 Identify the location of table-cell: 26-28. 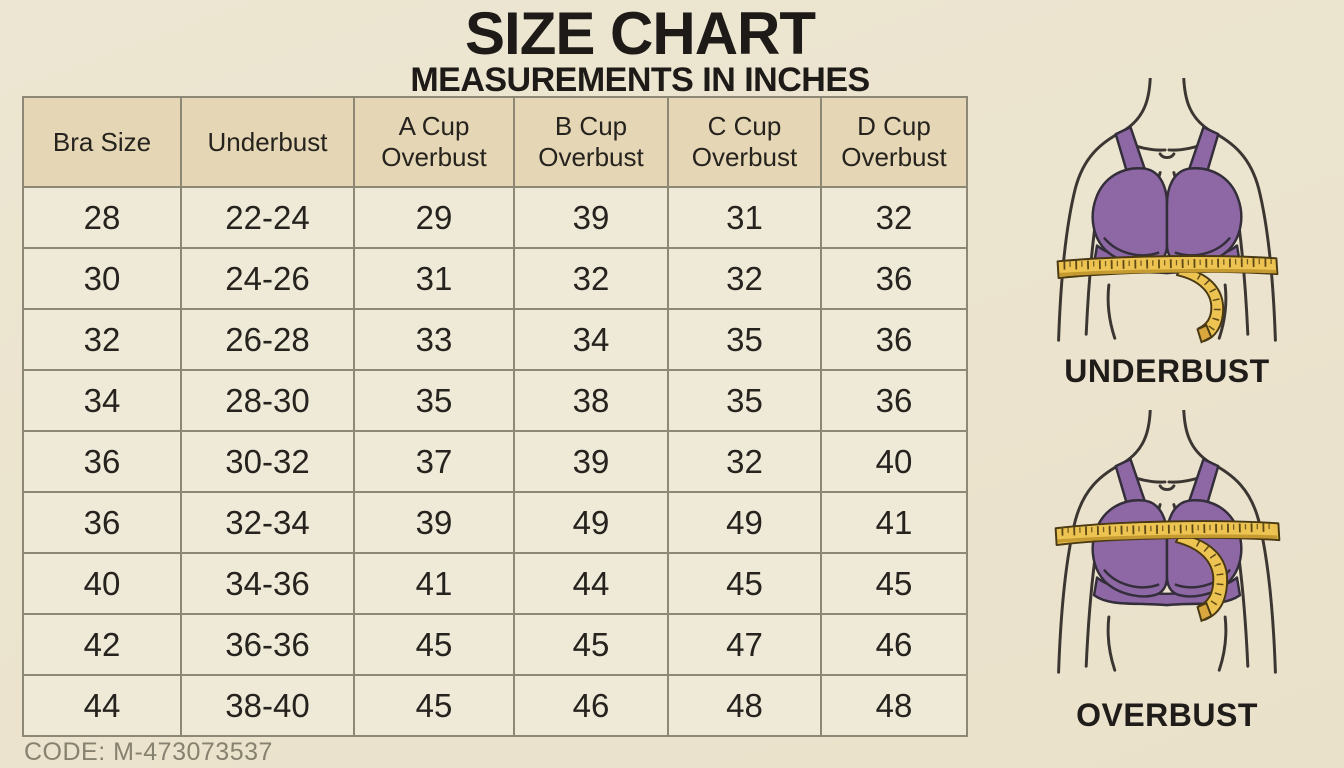
(267, 339).